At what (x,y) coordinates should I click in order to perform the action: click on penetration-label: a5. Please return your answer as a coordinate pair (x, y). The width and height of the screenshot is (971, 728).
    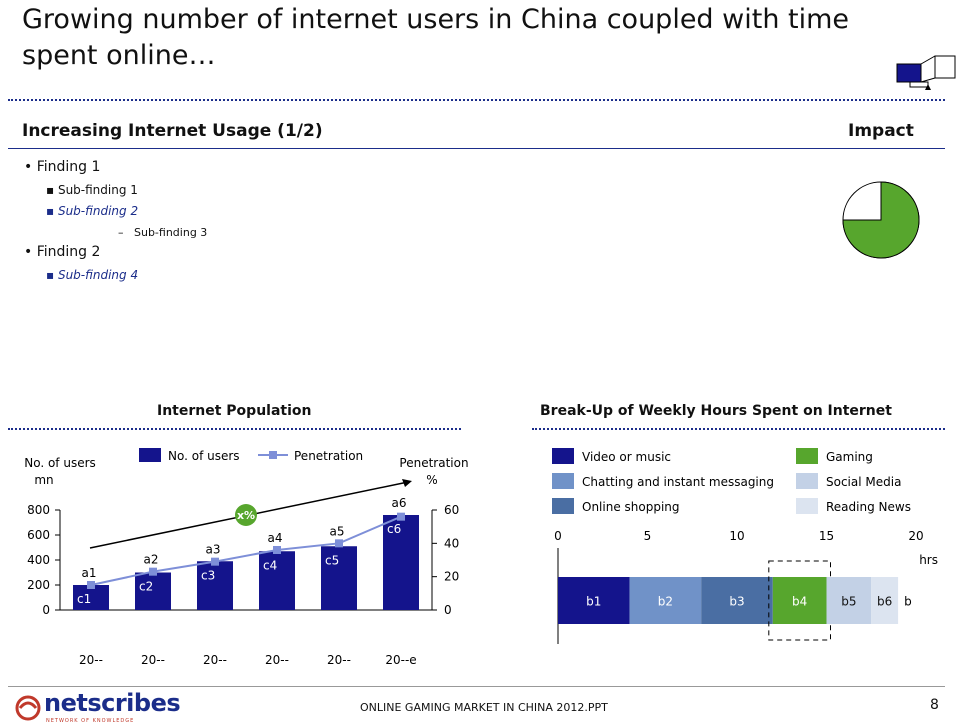
    Looking at the image, I should click on (337, 531).